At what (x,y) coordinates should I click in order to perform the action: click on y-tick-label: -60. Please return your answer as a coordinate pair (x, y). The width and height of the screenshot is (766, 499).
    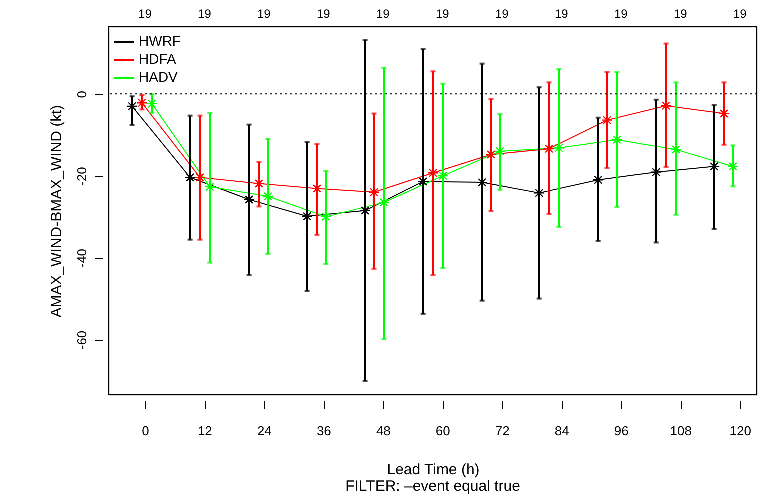
    Looking at the image, I should click on (82, 340).